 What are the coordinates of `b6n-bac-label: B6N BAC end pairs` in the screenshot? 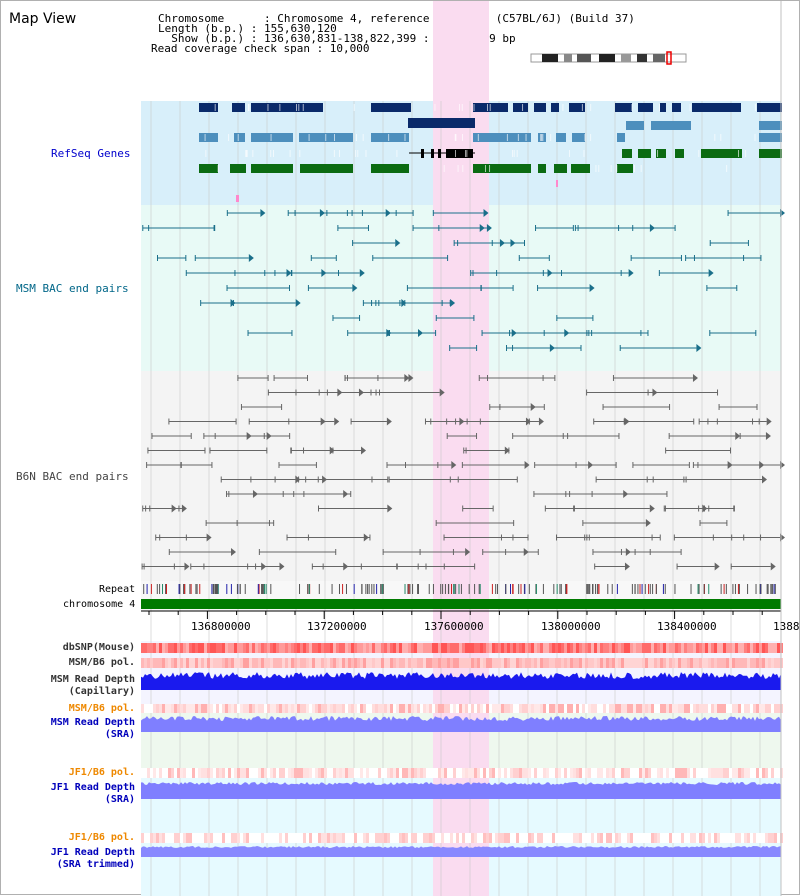 It's located at (72, 476).